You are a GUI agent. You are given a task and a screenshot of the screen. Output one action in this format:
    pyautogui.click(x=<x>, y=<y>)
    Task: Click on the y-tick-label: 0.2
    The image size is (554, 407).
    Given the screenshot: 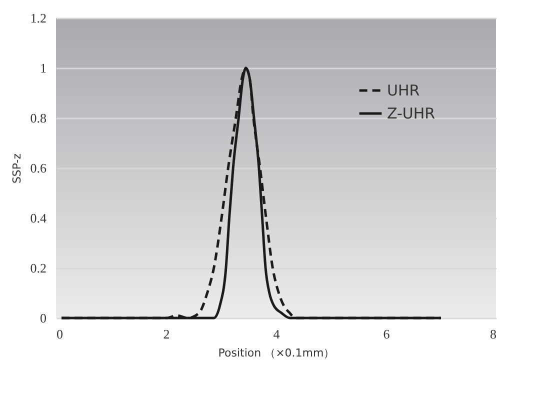 What is the action you would take?
    pyautogui.click(x=38, y=268)
    